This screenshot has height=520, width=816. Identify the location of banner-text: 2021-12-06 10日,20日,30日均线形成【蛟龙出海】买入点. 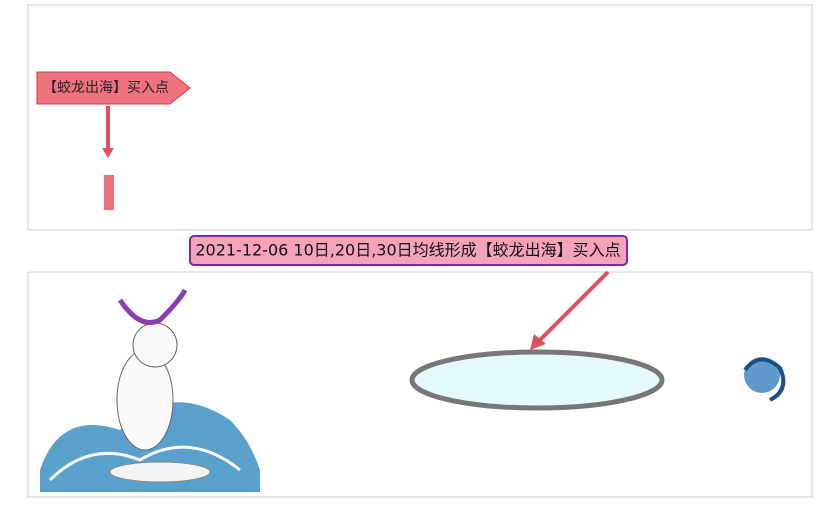
(407, 250).